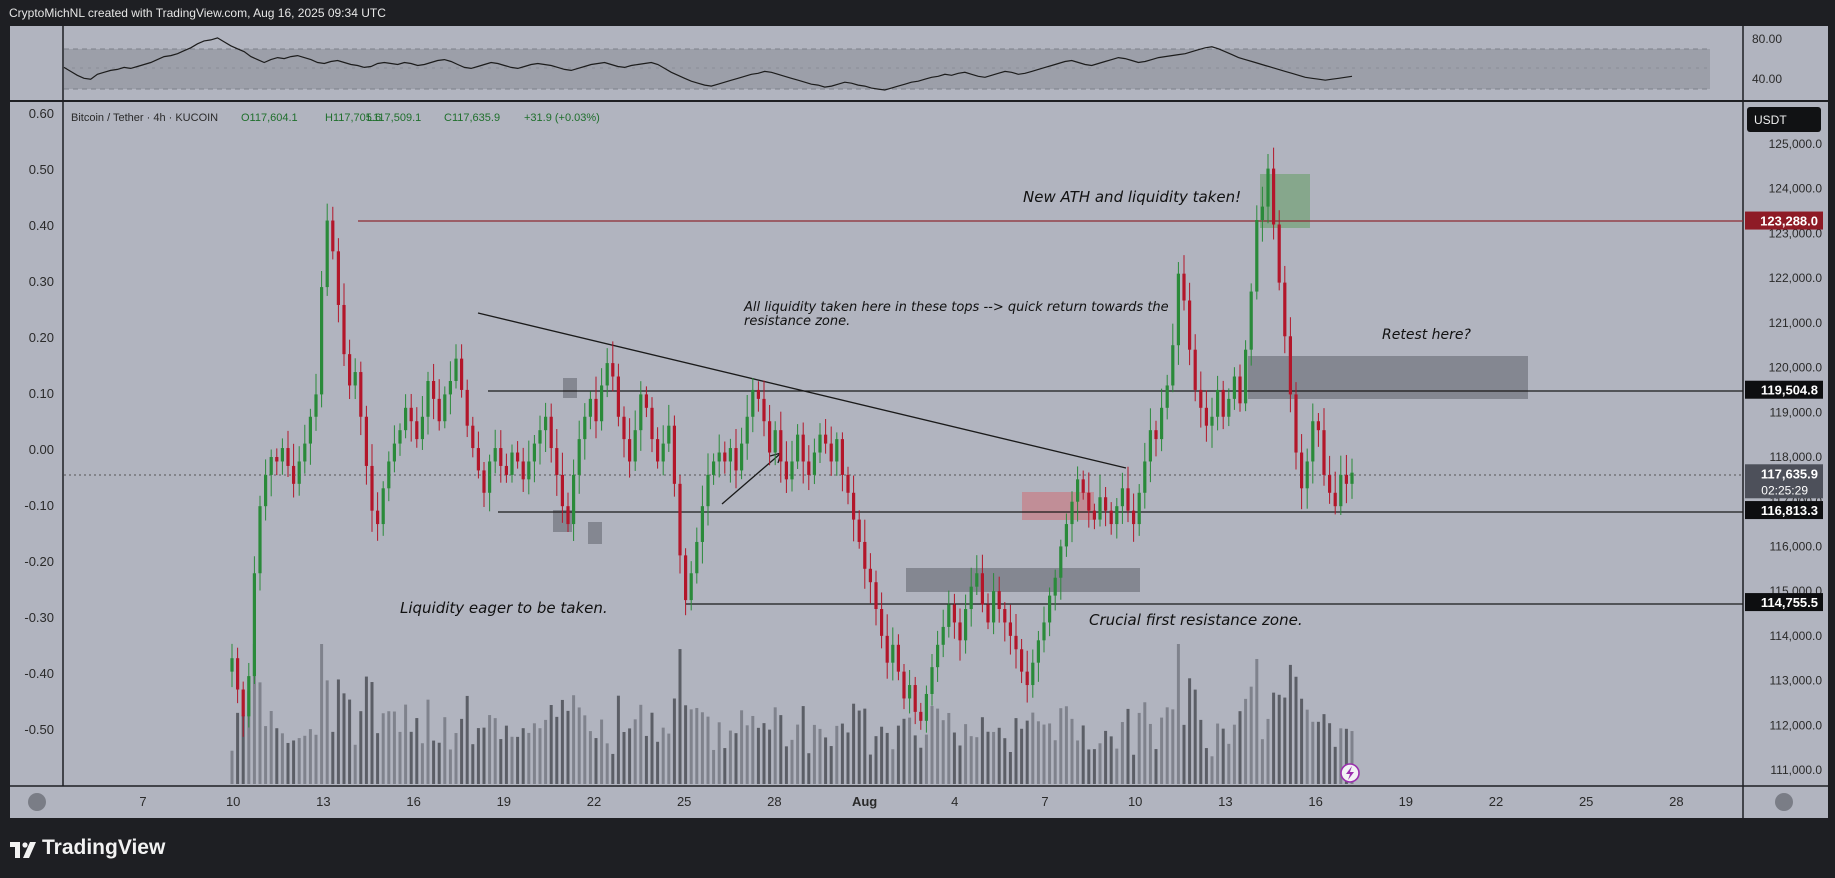  Describe the element at coordinates (562, 118) in the screenshot. I see `change-value: +31.9 (+0.03%)` at that location.